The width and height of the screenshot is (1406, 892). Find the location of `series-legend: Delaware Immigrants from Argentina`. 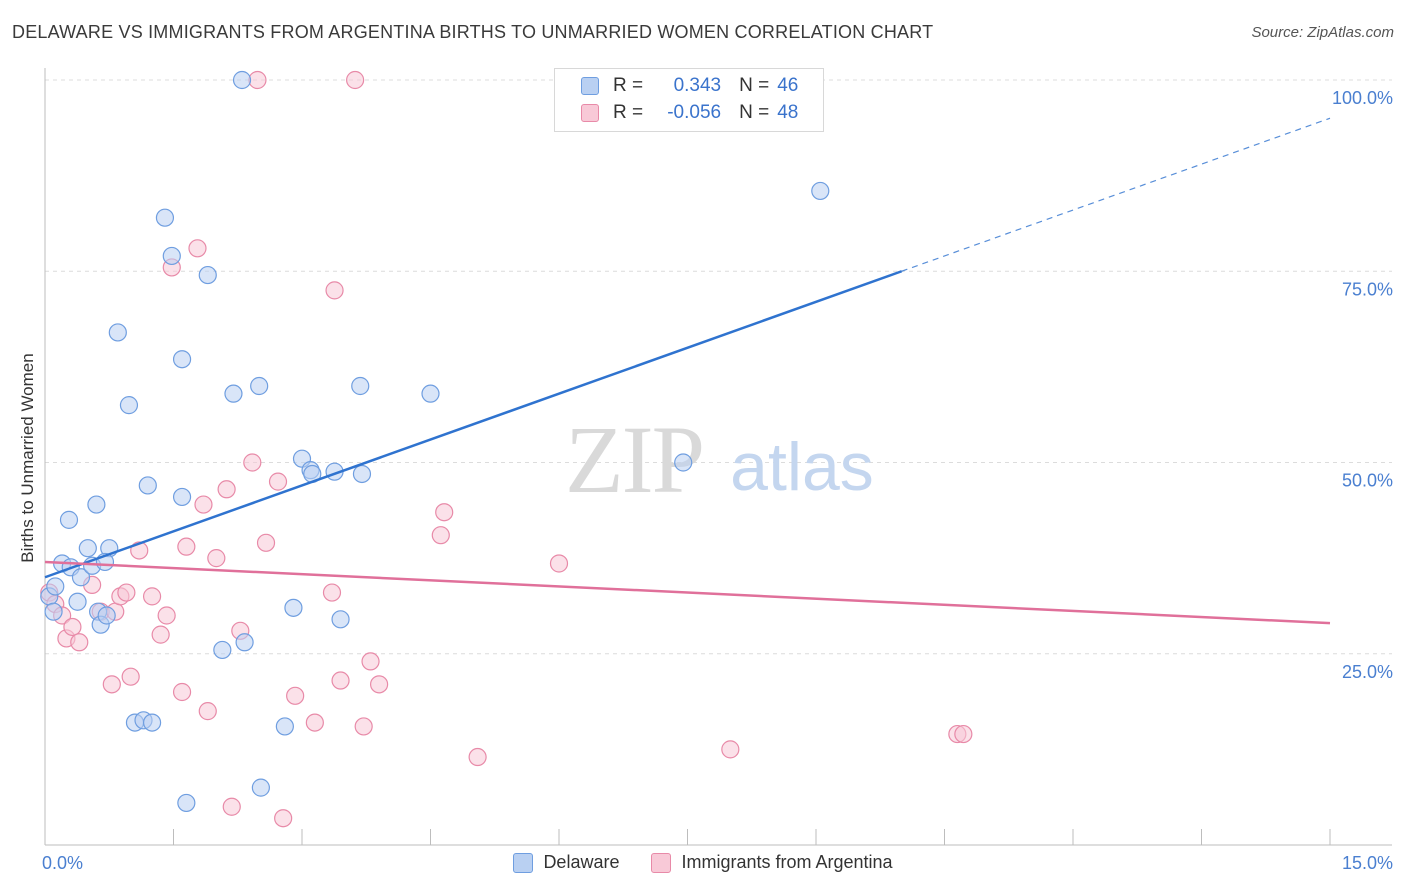

series-legend: Delaware Immigrants from Argentina is located at coordinates (703, 862).